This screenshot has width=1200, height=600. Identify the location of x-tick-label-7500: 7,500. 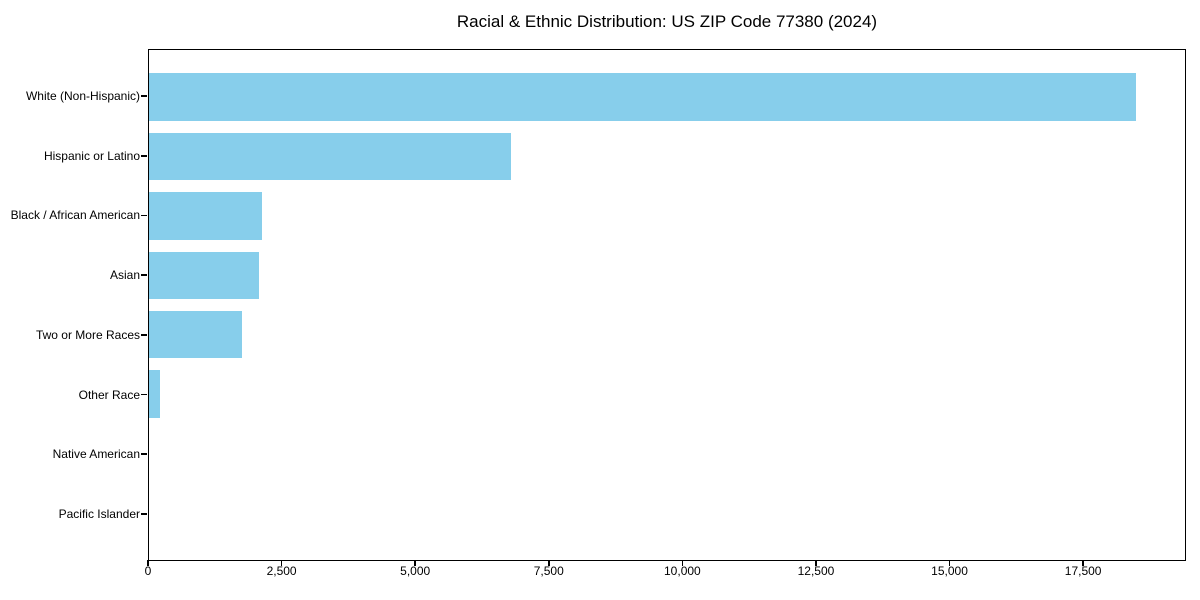
(548, 571).